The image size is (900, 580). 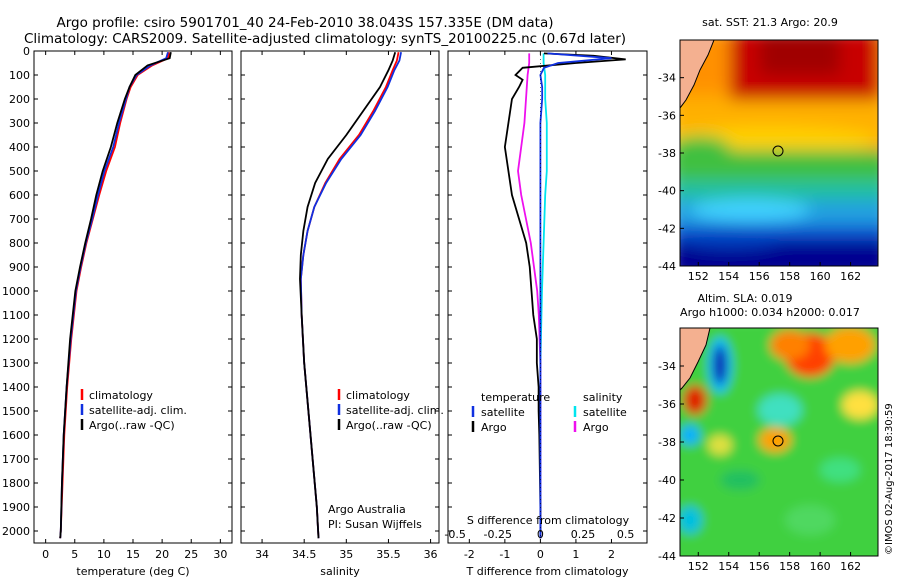 I want to click on sst-lon-tick-label: 160, so click(x=820, y=276).